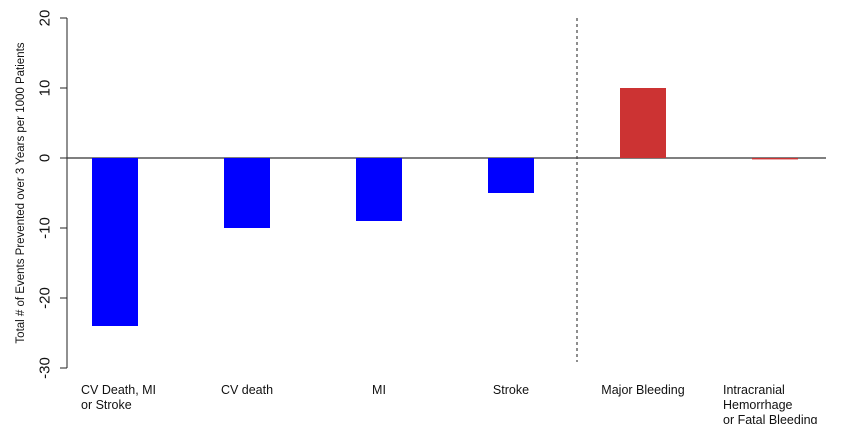 The image size is (845, 424). What do you see at coordinates (45, 368) in the screenshot?
I see `y-tick-label-5: -30` at bounding box center [45, 368].